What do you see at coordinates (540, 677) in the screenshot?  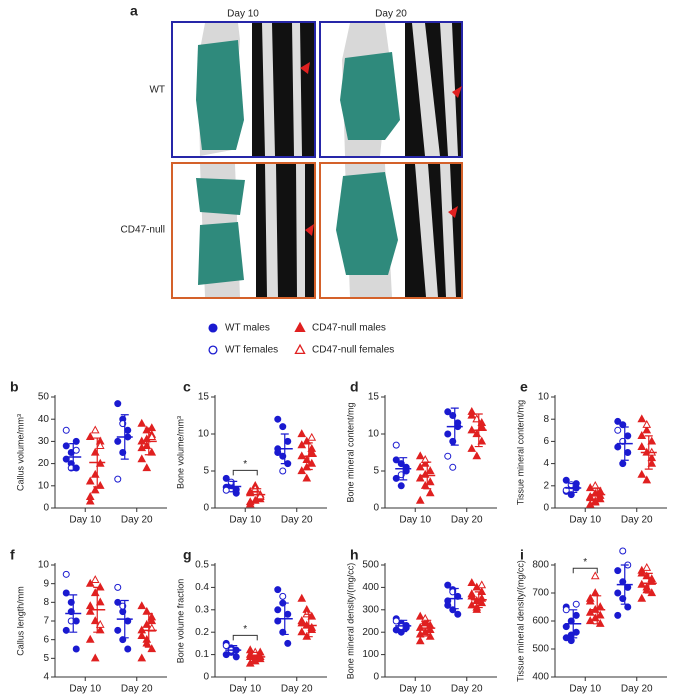 I see `y-tick-label: 400` at bounding box center [540, 677].